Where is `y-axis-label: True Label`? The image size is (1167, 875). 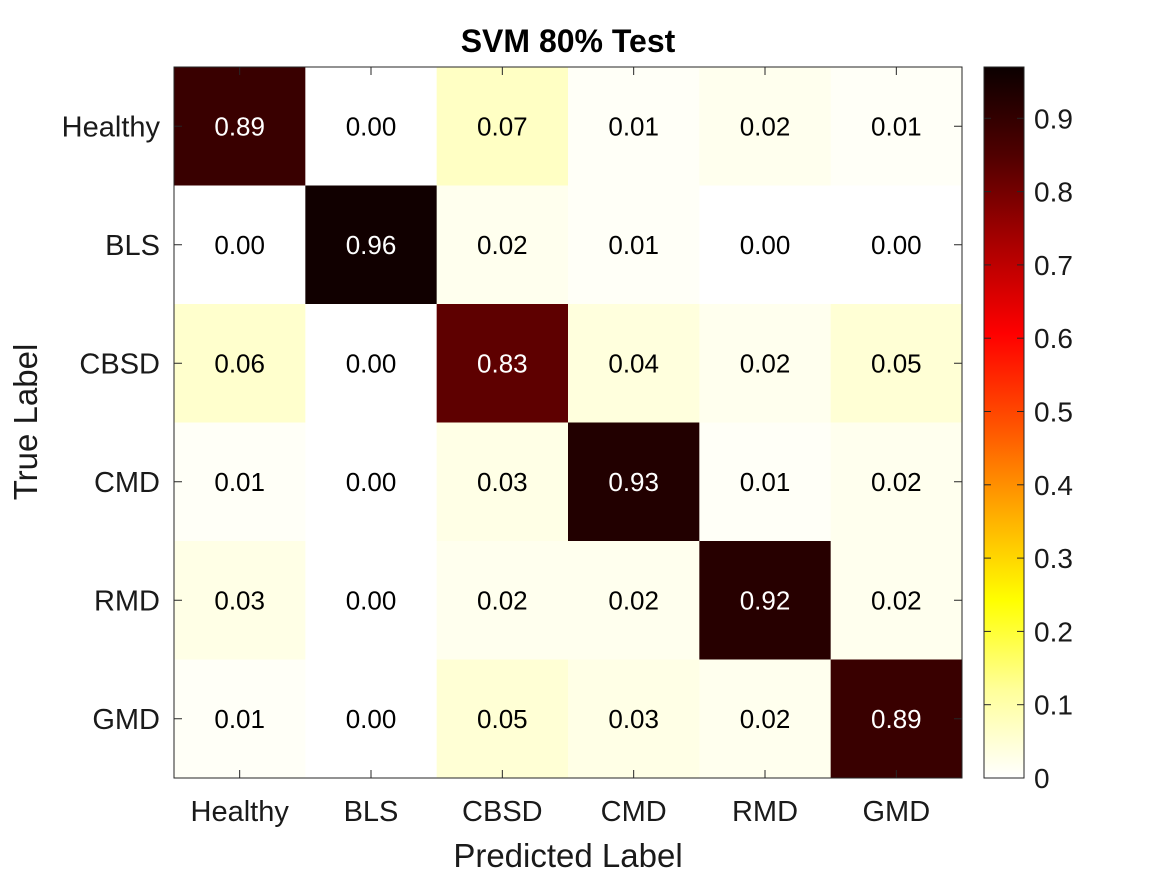 y-axis-label: True Label is located at coordinates (25, 422).